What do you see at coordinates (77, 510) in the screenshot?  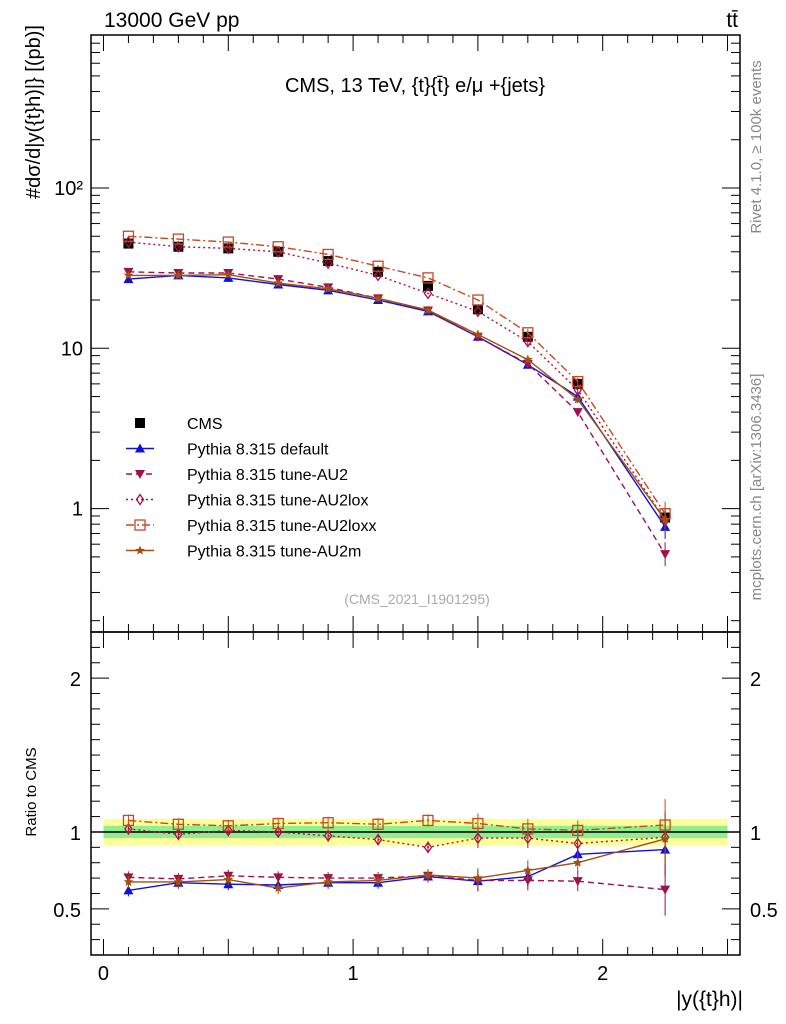 I see `y-tick-label: 1` at bounding box center [77, 510].